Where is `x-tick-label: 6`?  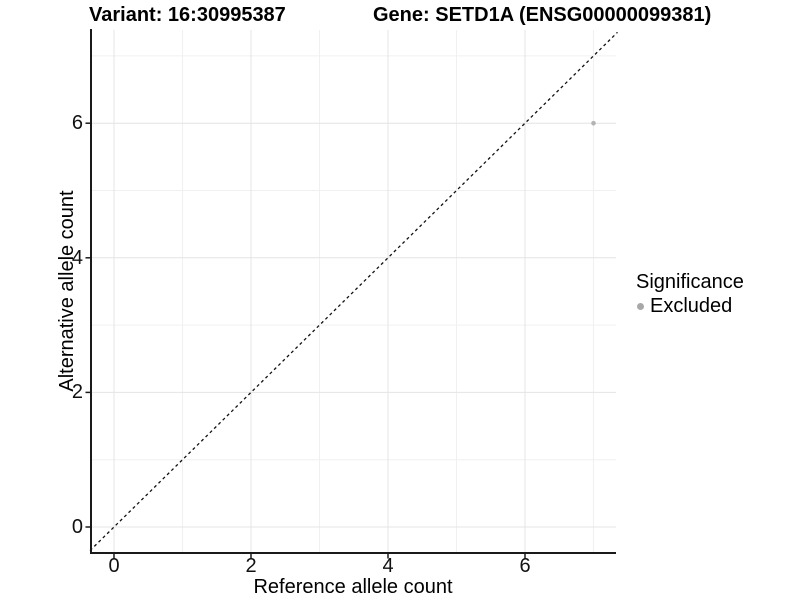
x-tick-label: 6 is located at coordinates (525, 566).